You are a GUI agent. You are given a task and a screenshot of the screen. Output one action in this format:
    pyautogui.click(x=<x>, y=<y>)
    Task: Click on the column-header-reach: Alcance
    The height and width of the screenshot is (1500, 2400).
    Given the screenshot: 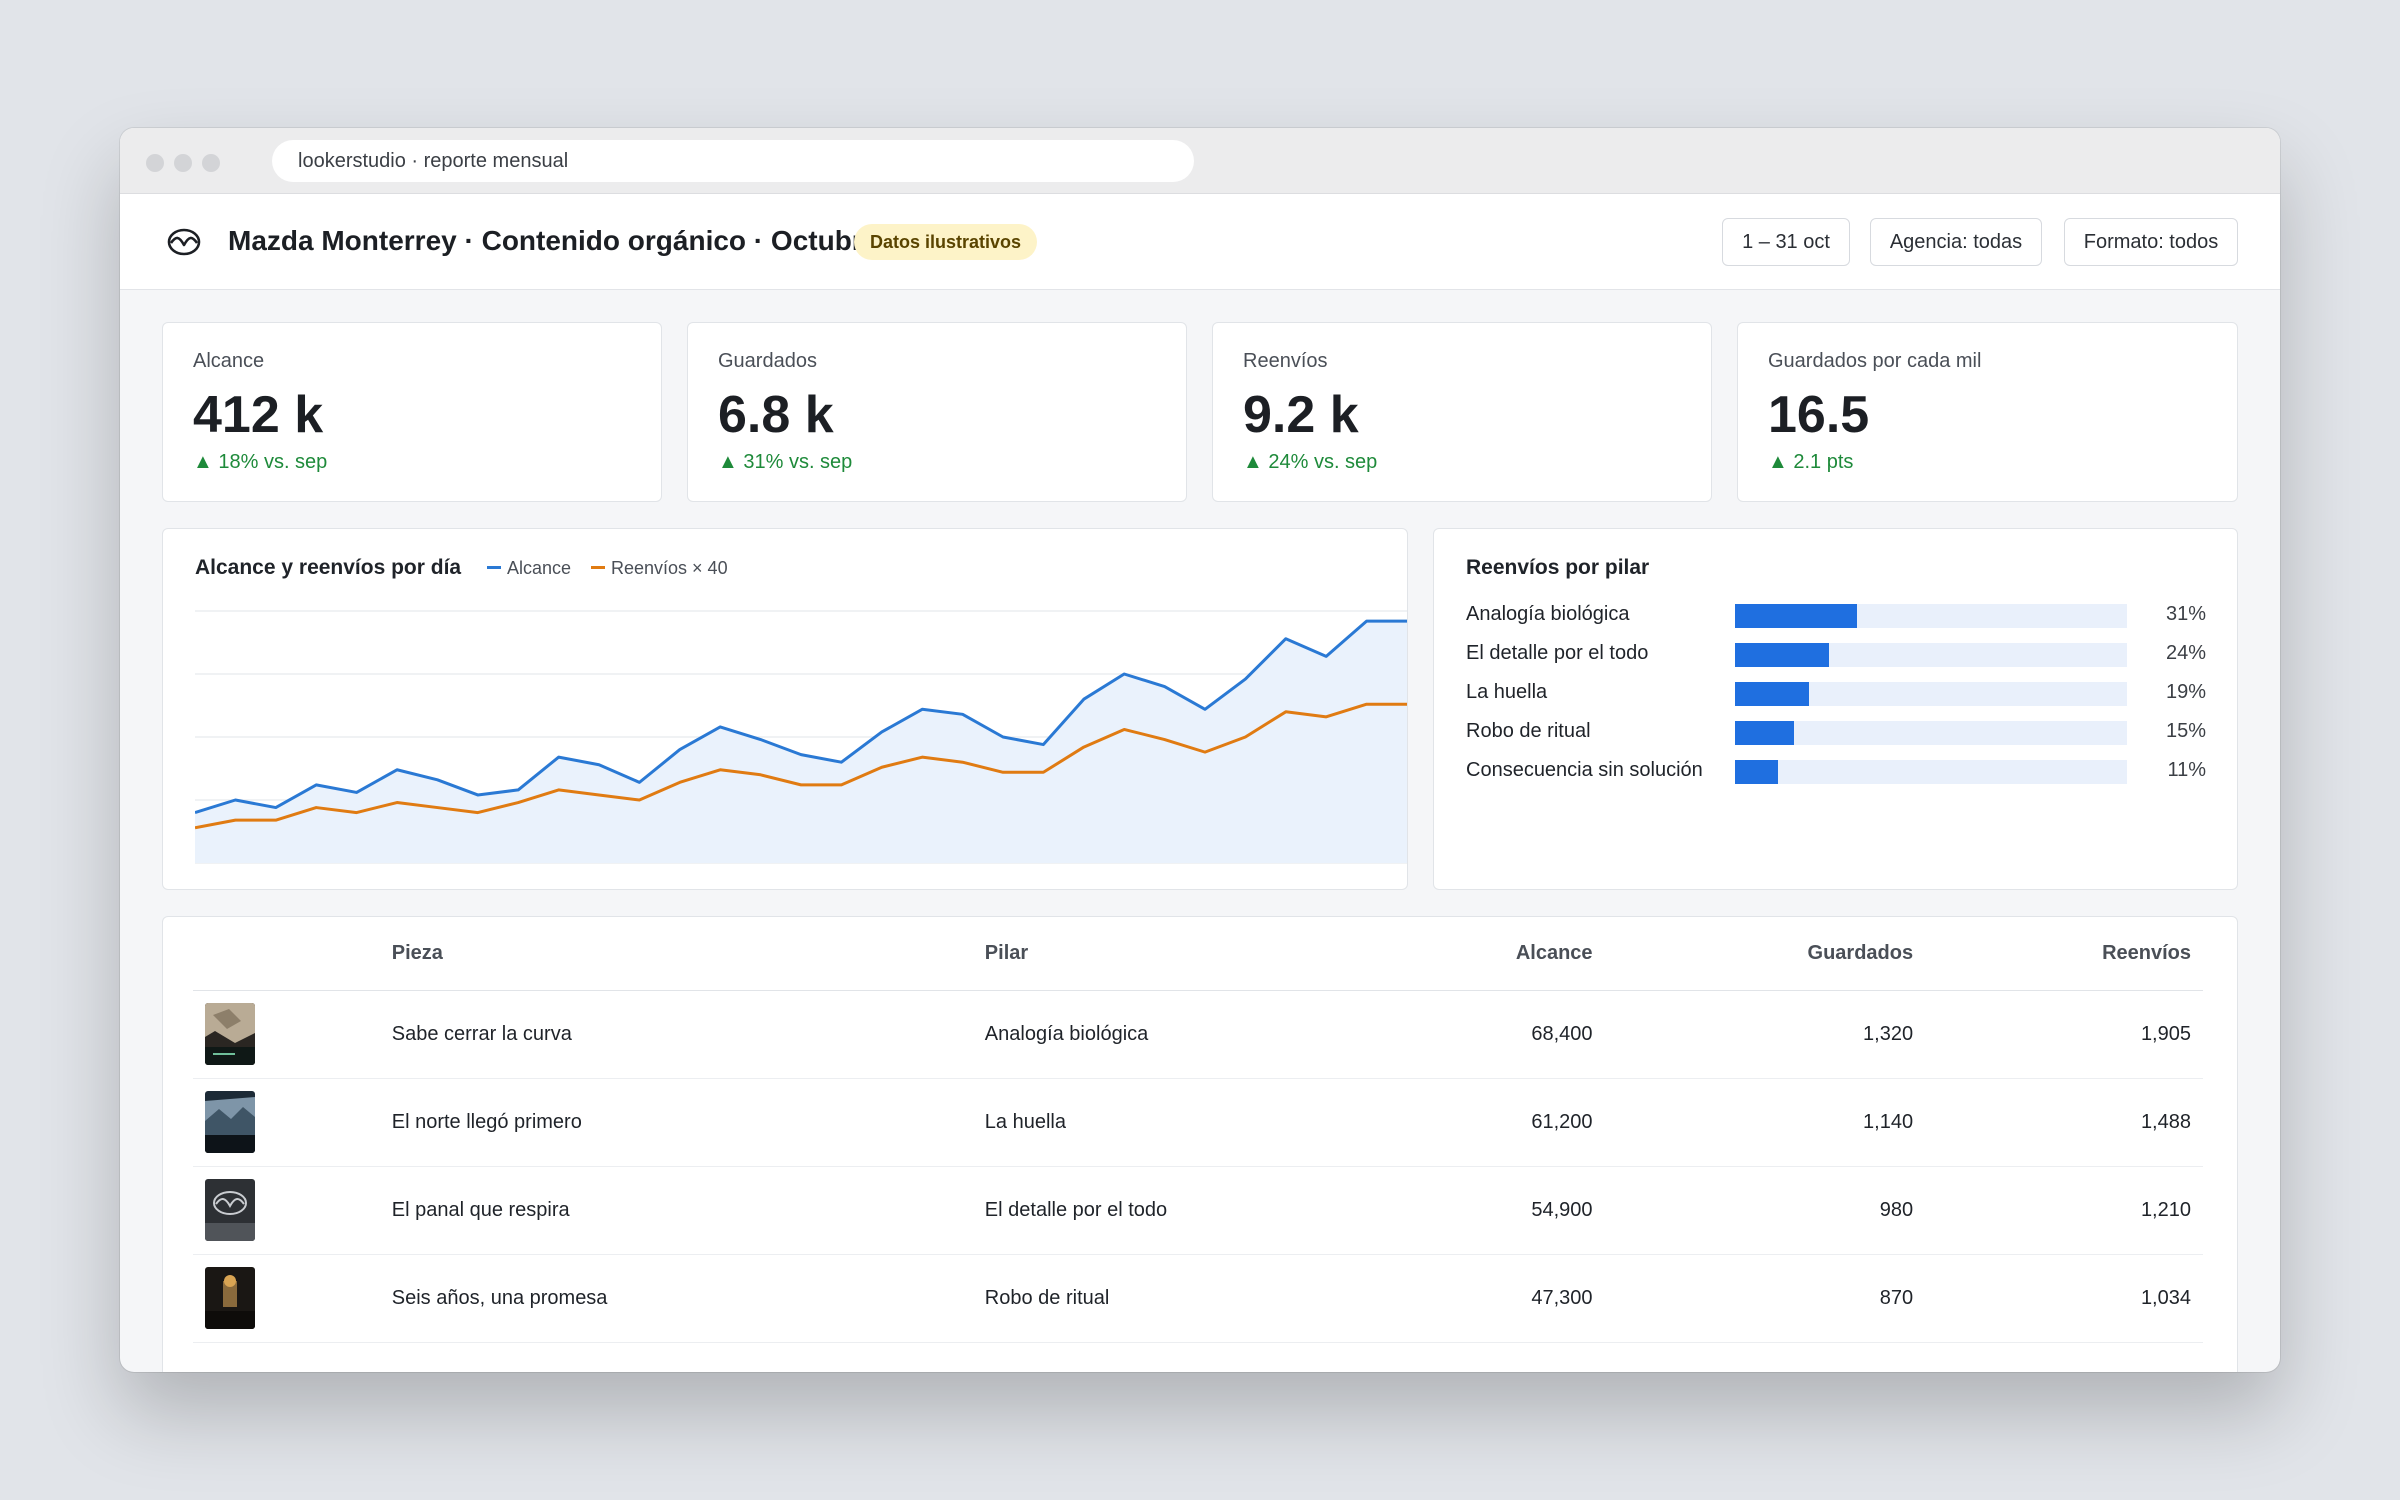 What is the action you would take?
    pyautogui.click(x=1546, y=954)
    